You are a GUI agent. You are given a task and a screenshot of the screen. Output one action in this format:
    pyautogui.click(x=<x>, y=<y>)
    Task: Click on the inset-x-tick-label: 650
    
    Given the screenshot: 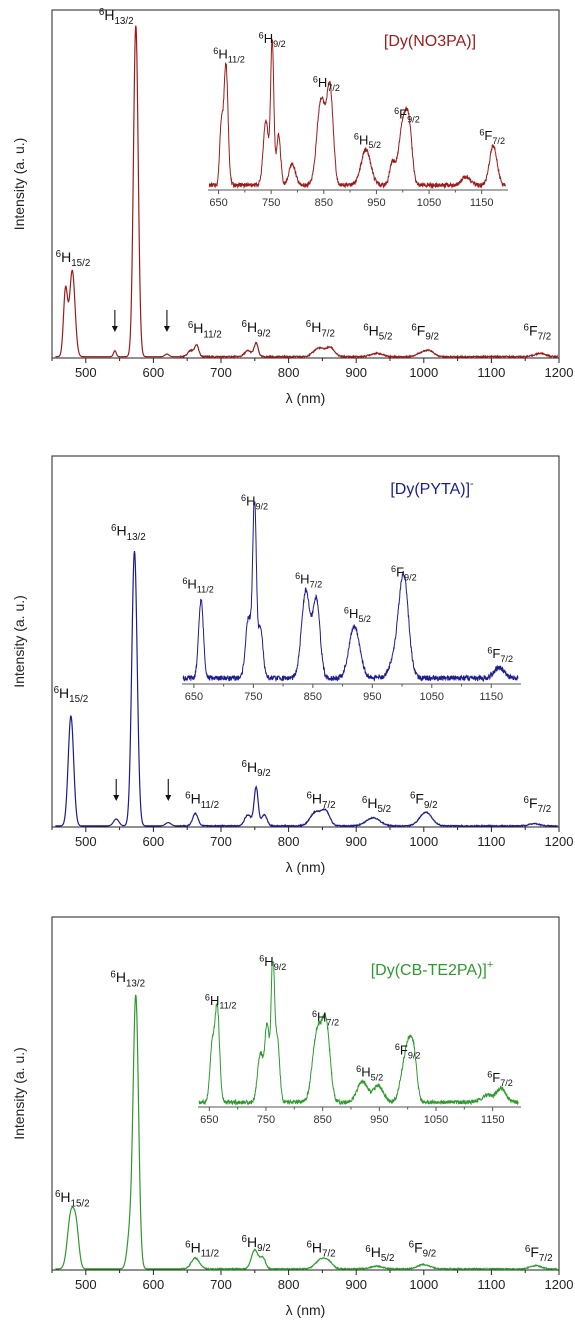 What is the action you would take?
    pyautogui.click(x=194, y=697)
    